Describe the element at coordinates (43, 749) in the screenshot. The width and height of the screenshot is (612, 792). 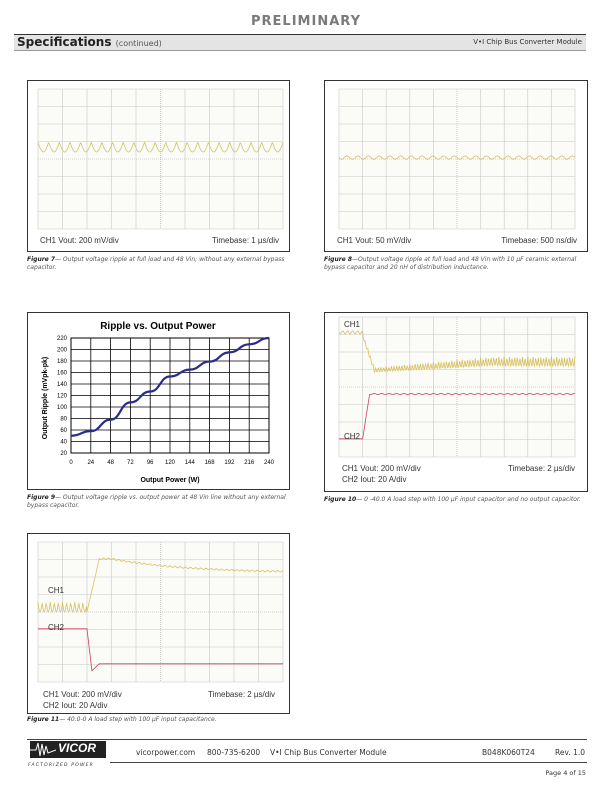
I see `logo-wave-icon` at that location.